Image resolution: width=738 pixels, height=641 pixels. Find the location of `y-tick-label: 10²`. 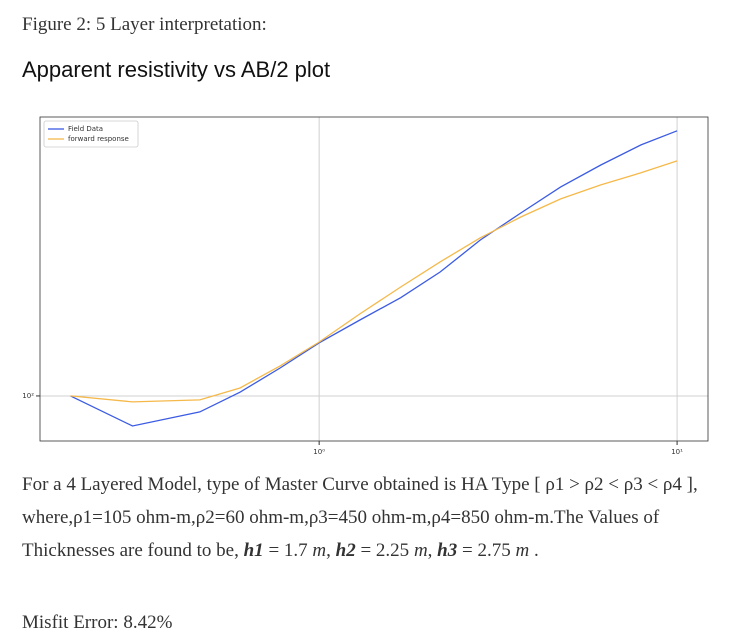

y-tick-label: 10² is located at coordinates (28, 396).